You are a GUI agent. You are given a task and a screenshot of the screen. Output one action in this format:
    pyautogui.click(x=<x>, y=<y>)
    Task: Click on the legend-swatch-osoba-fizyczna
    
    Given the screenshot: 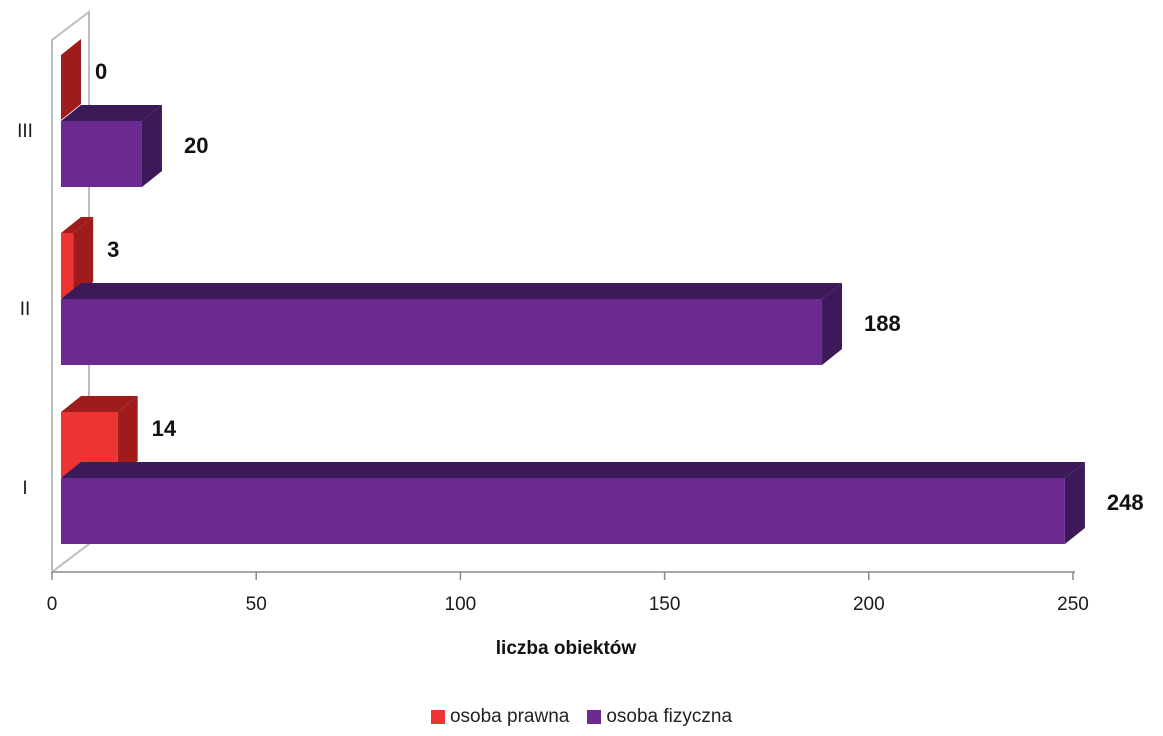 What is the action you would take?
    pyautogui.click(x=594, y=717)
    